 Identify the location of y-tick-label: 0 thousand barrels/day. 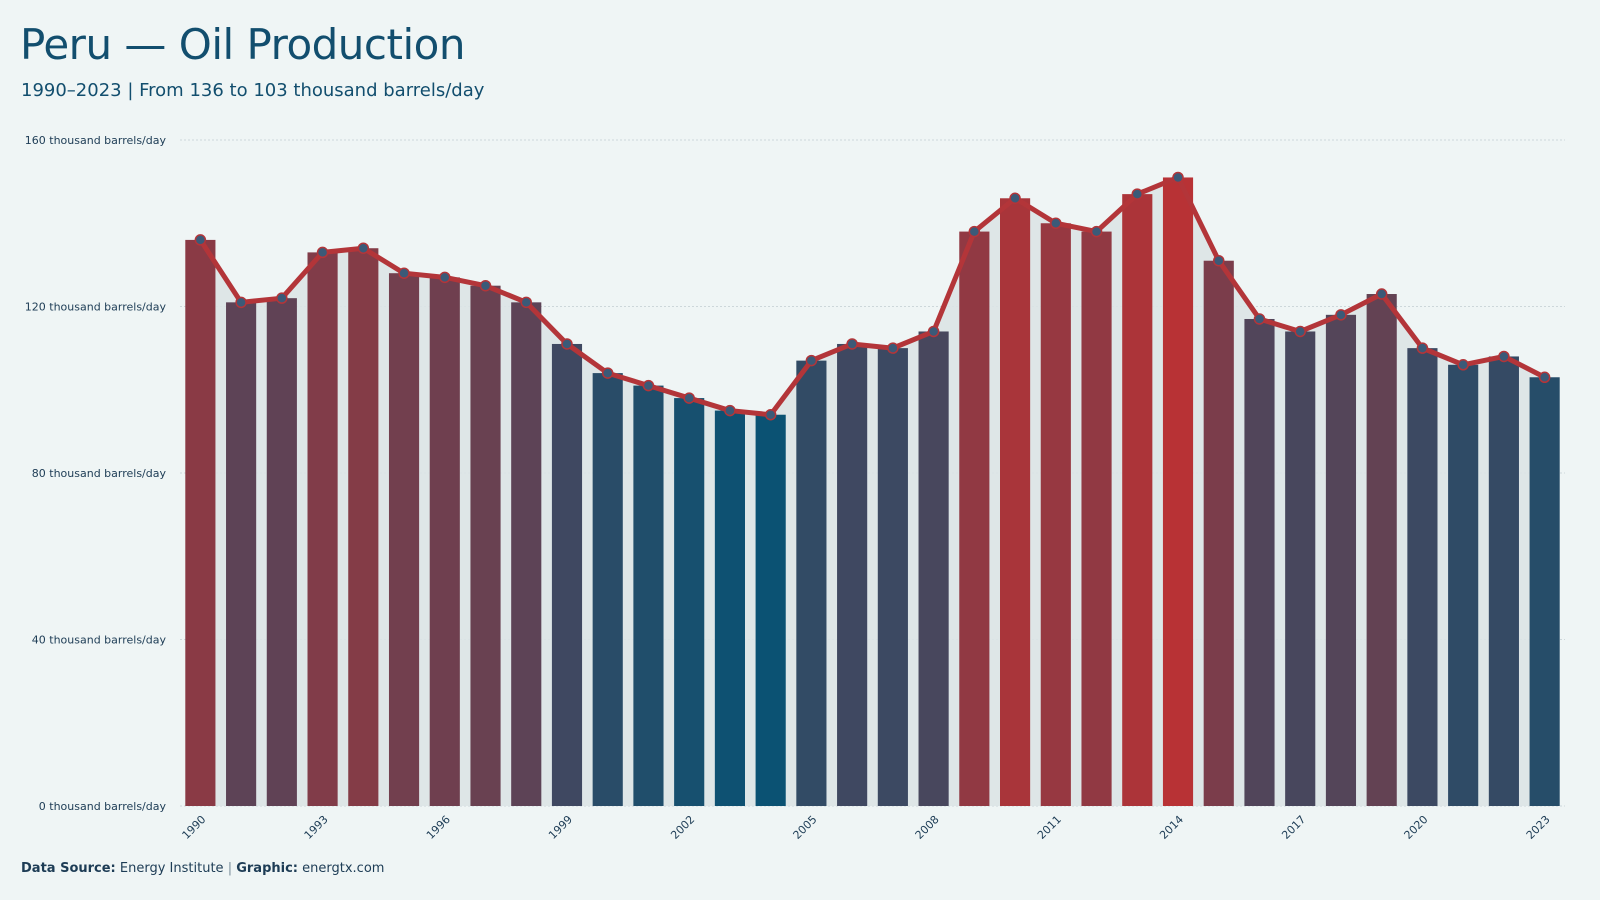
(103, 806).